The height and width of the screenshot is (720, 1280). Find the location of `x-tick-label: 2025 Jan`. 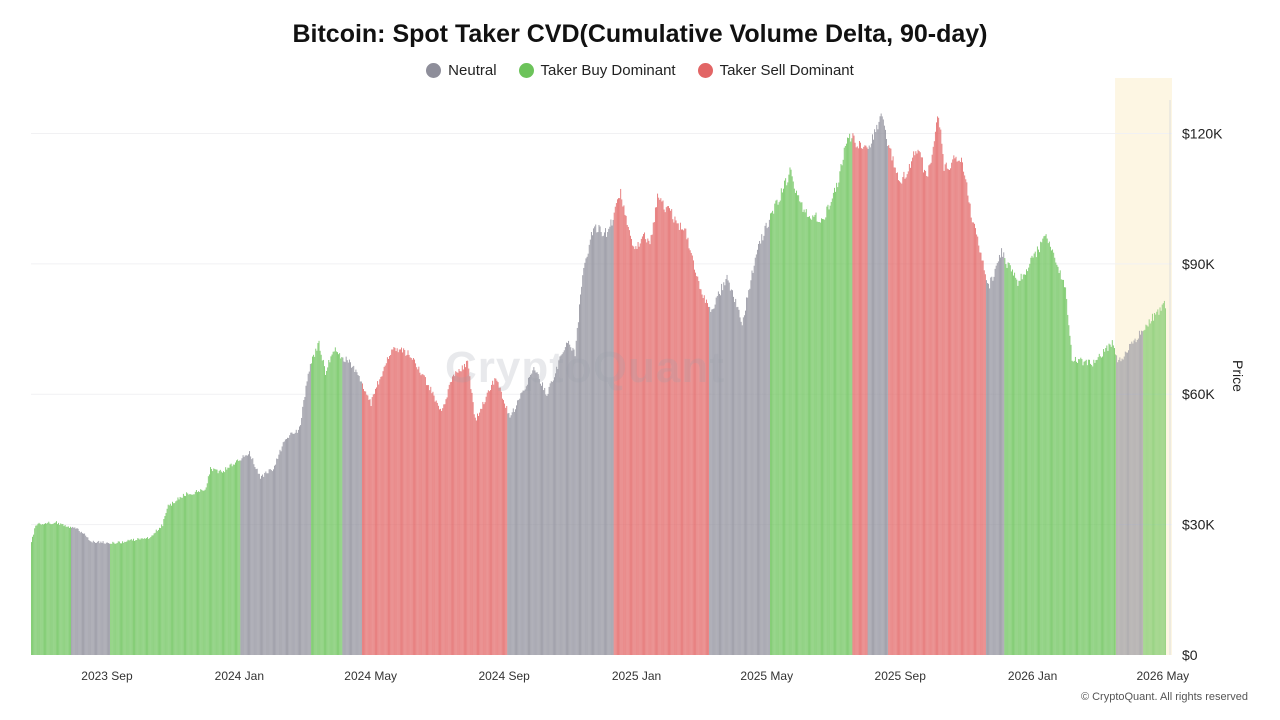

x-tick-label: 2025 Jan is located at coordinates (636, 676).